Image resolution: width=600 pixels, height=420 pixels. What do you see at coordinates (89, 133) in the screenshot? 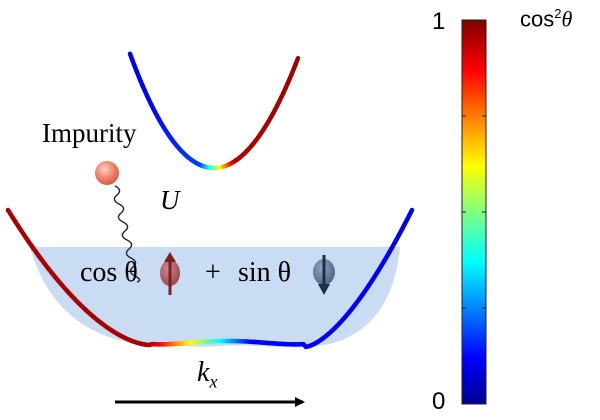
I see `impurity-label: Impurity` at bounding box center [89, 133].